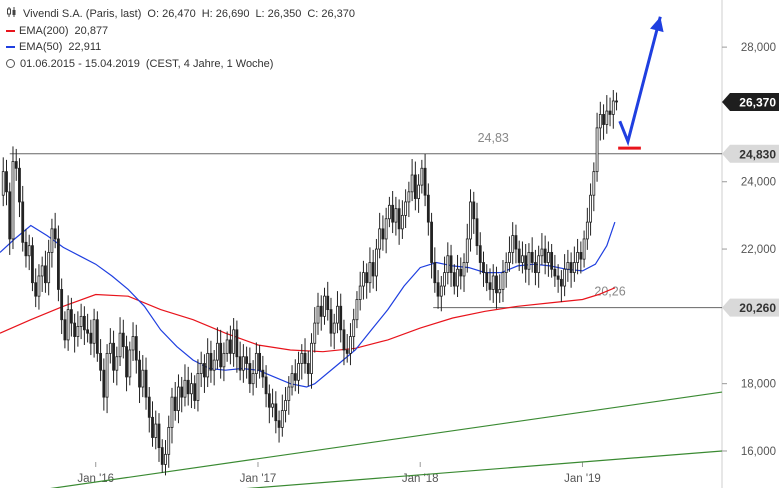  Describe the element at coordinates (758, 48) in the screenshot. I see `y-tick-label: 28,000` at that location.